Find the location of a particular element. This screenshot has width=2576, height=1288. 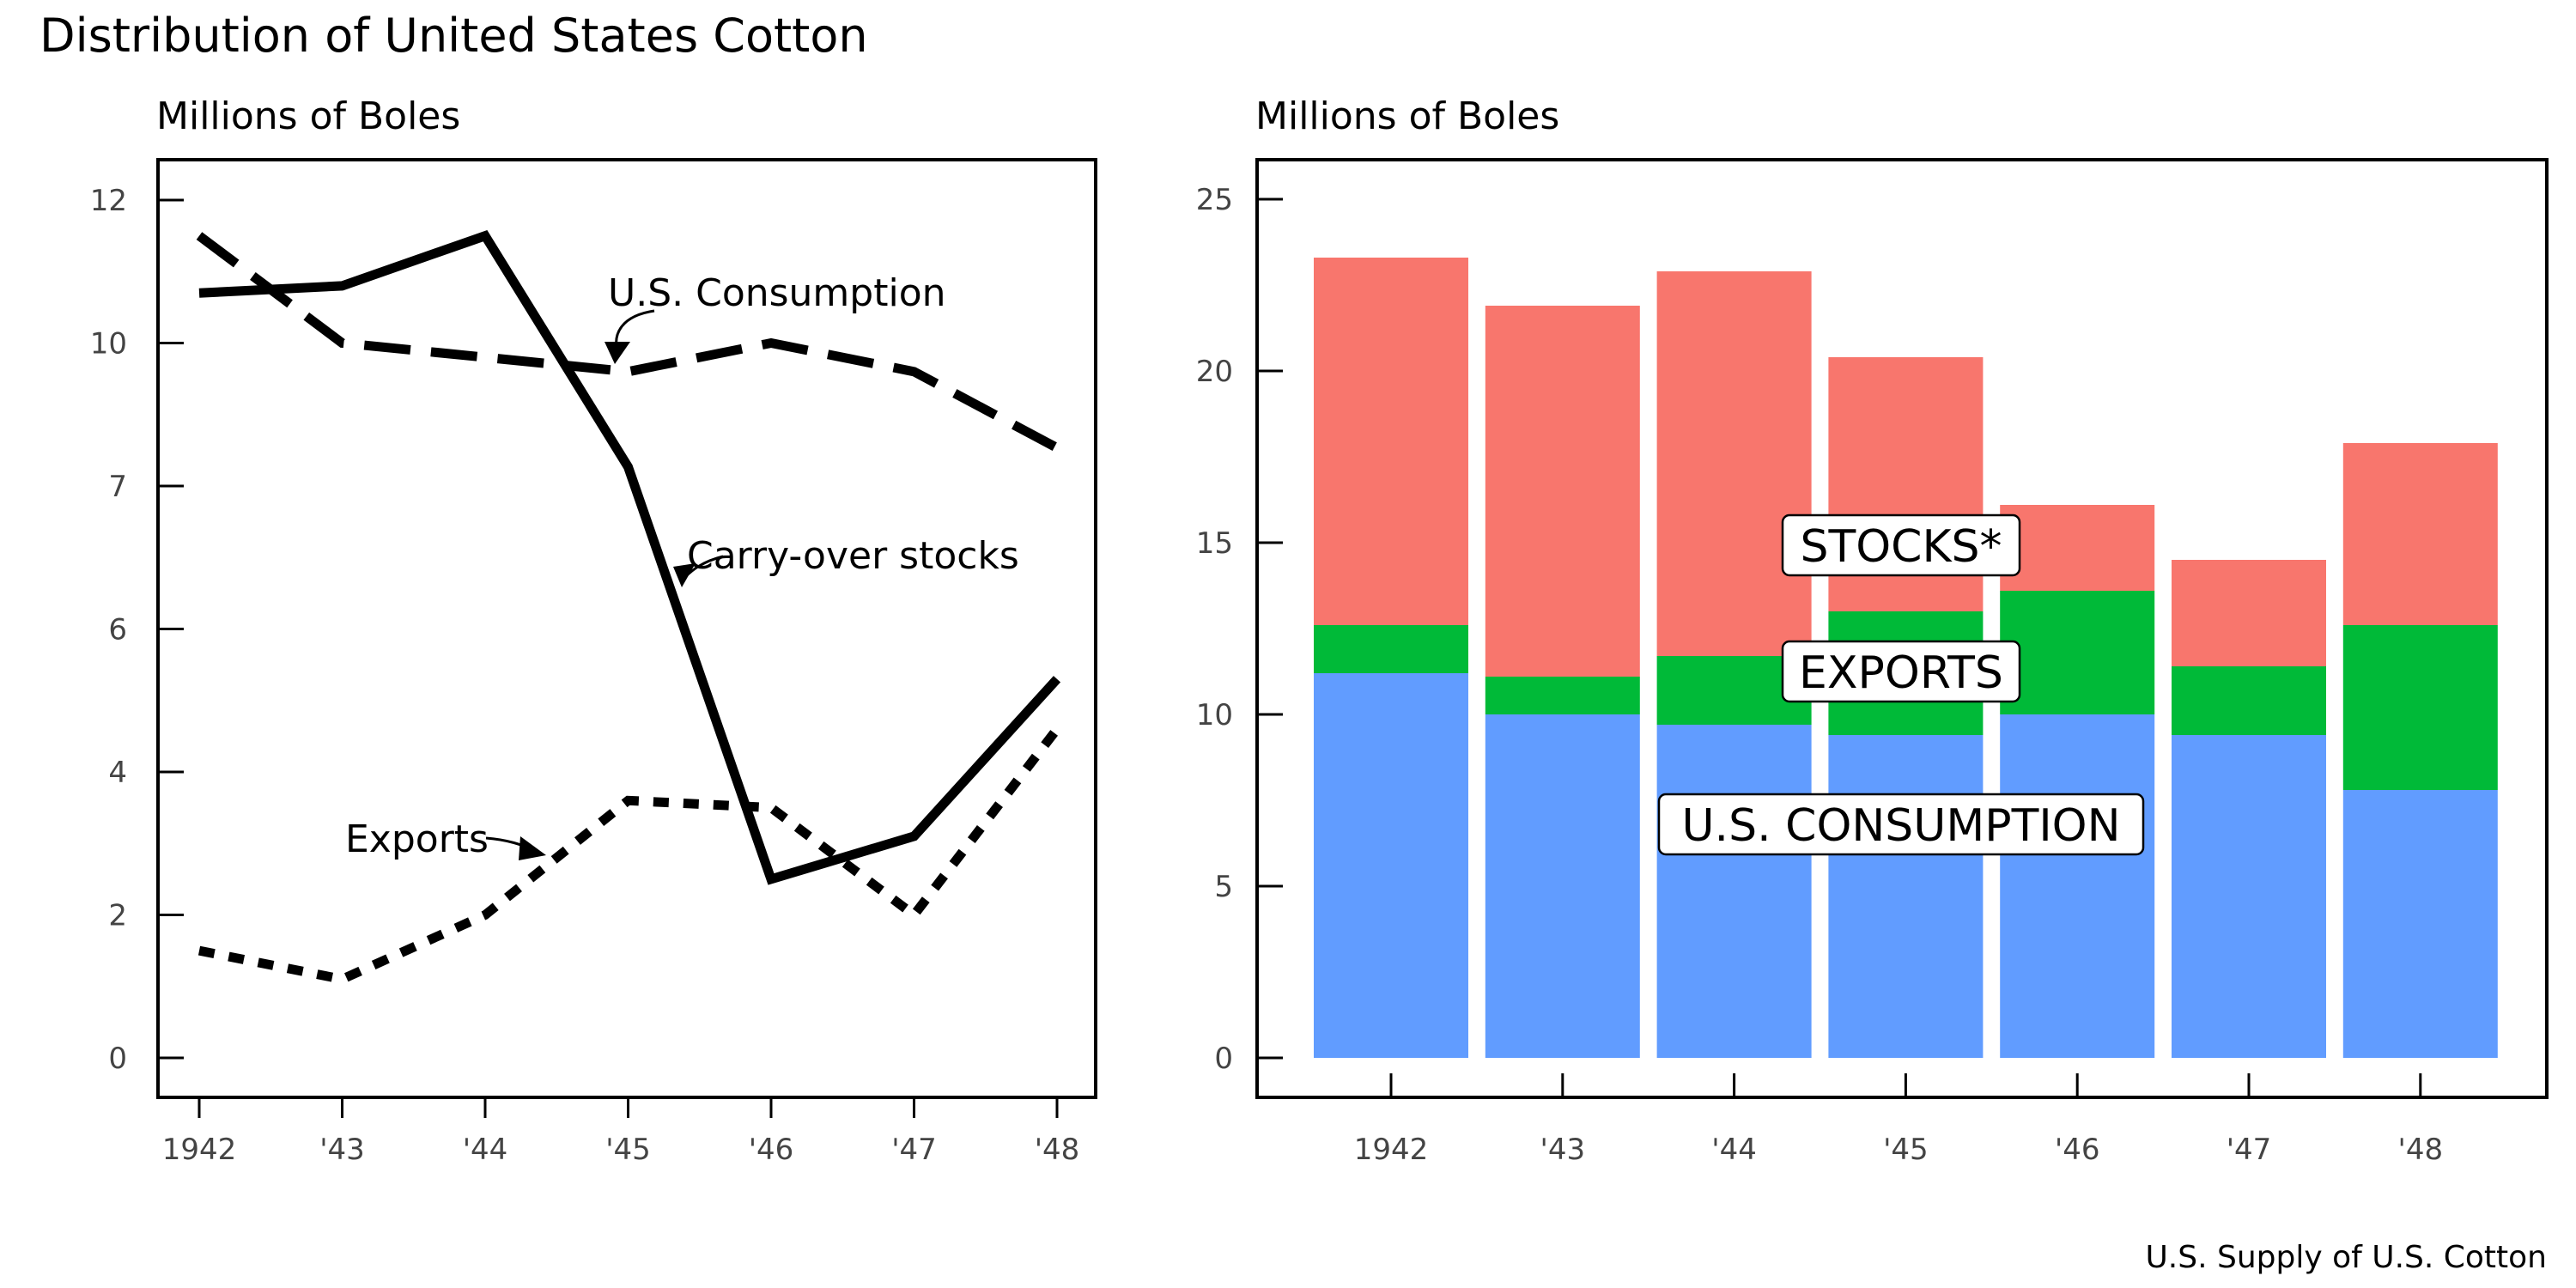

series-label-exports: EXPORTS is located at coordinates (1901, 673).